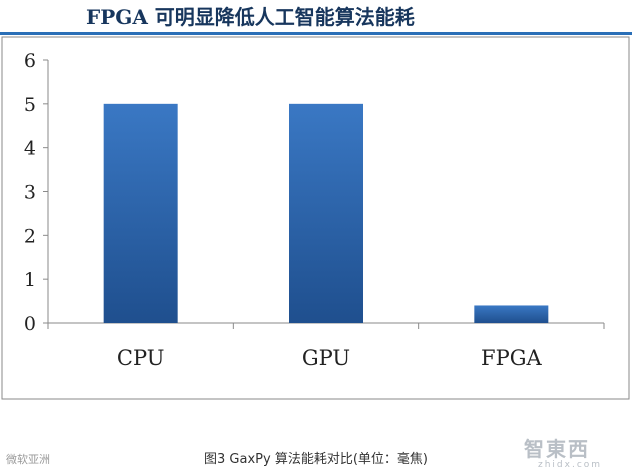 The width and height of the screenshot is (632, 476). Describe the element at coordinates (557, 449) in the screenshot. I see `watermark-logo-text: 智東西` at that location.